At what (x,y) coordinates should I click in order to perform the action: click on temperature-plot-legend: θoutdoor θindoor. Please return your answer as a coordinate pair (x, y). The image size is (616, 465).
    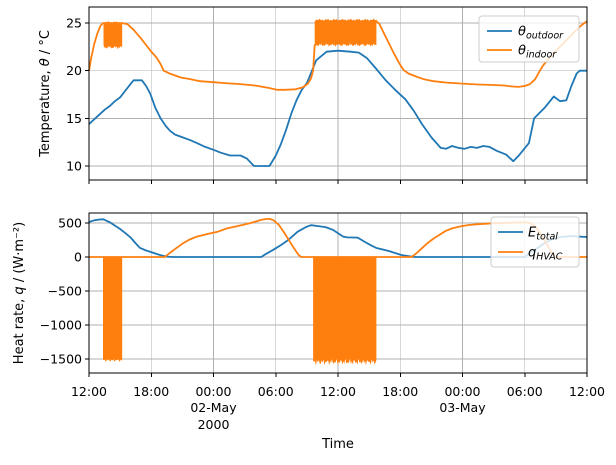
    Looking at the image, I should click on (529, 39).